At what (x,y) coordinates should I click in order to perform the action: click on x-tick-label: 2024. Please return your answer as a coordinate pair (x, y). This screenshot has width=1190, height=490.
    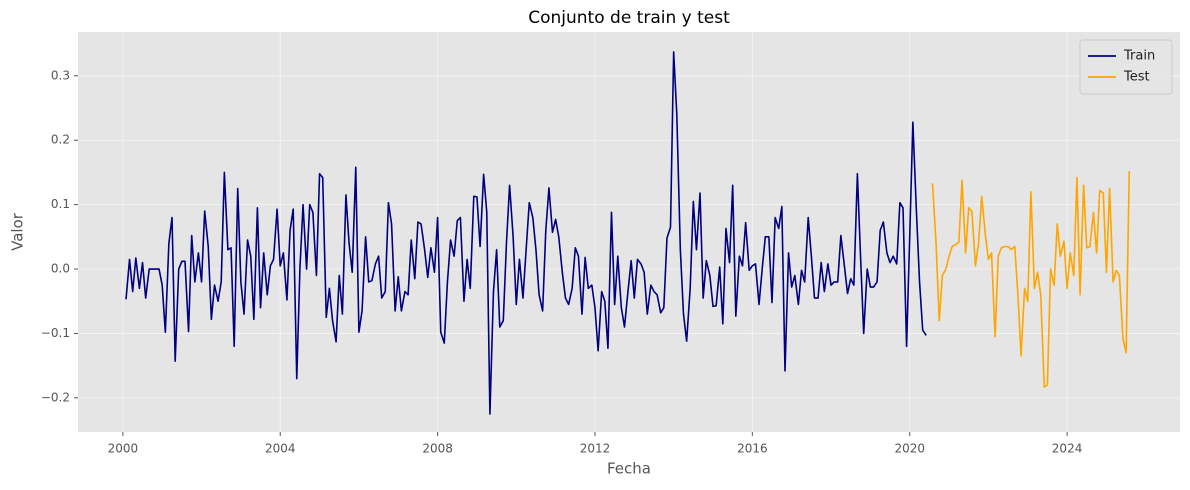
    Looking at the image, I should click on (1067, 449).